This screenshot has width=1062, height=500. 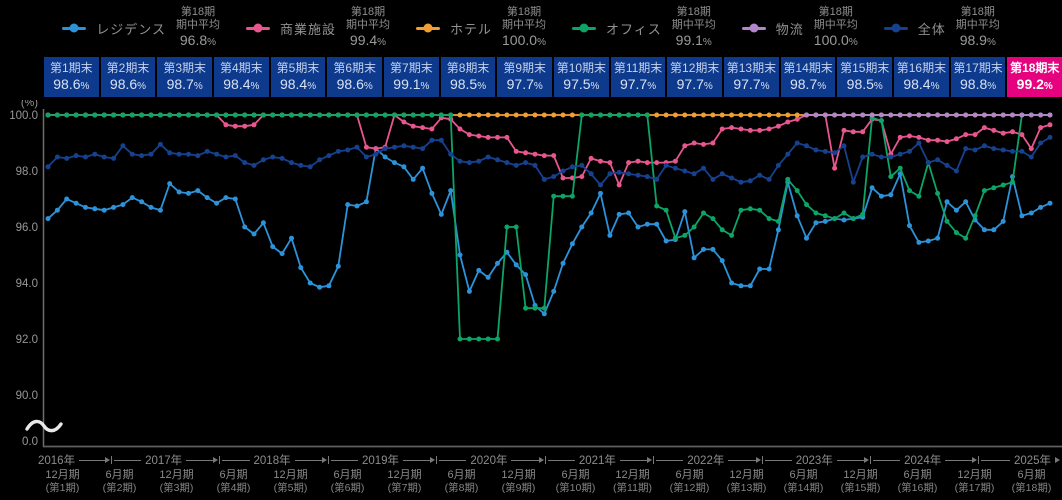 What do you see at coordinates (298, 68) in the screenshot?
I see `period-end-label: 第5期末` at bounding box center [298, 68].